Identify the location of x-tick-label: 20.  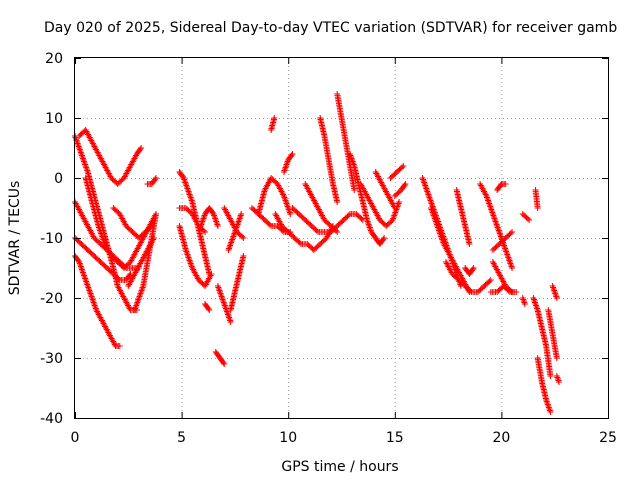
(501, 438).